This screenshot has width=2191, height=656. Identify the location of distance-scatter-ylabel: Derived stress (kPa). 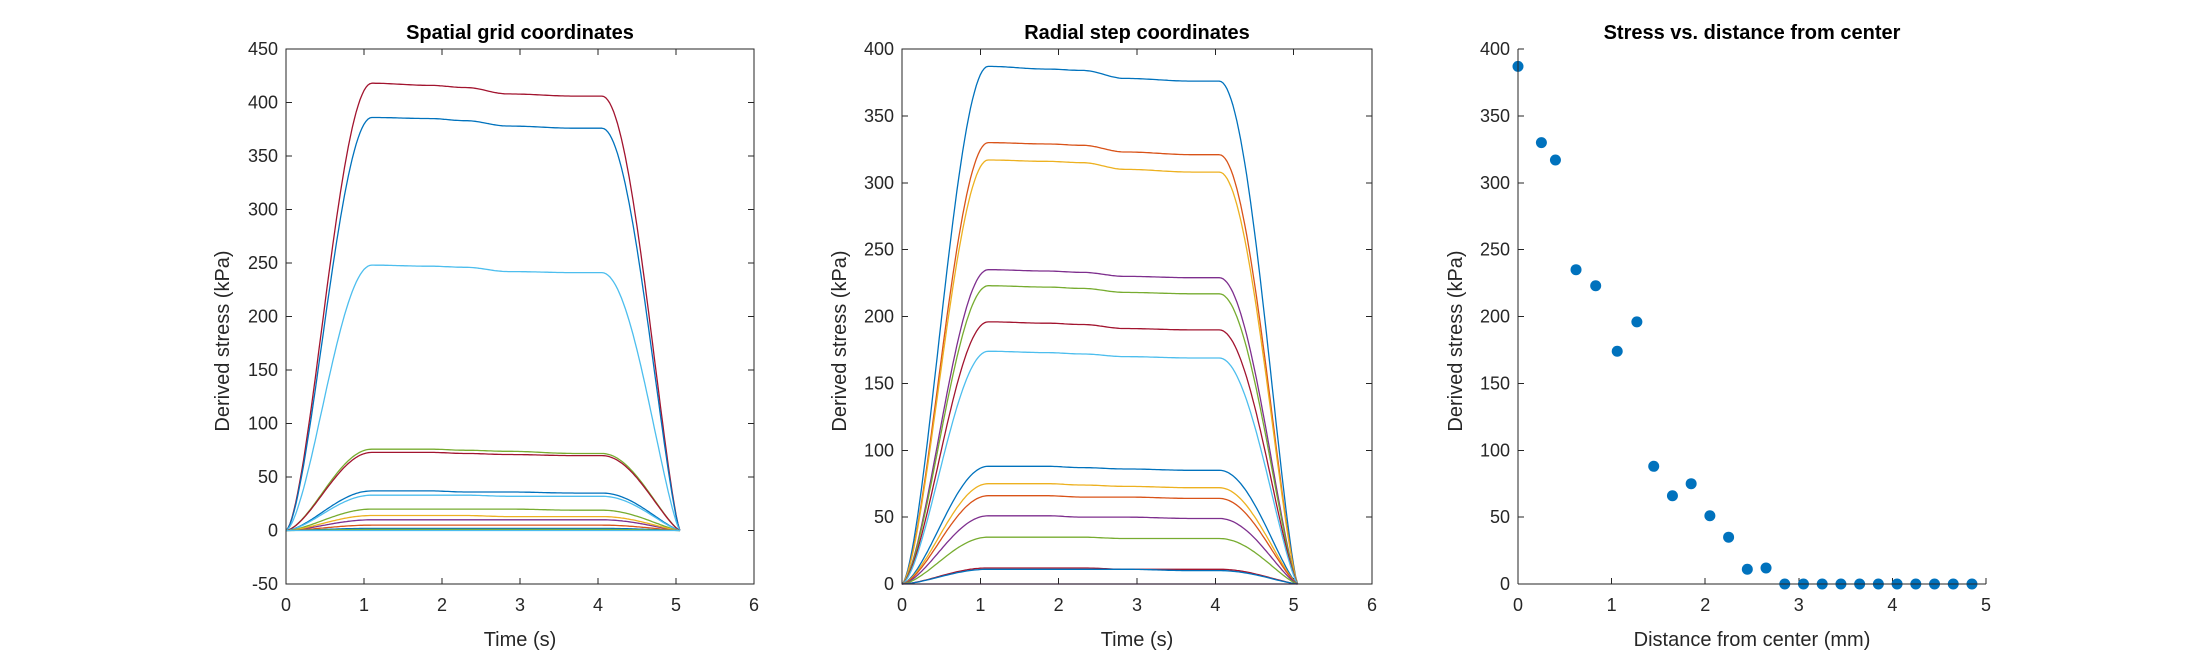
(1456, 340).